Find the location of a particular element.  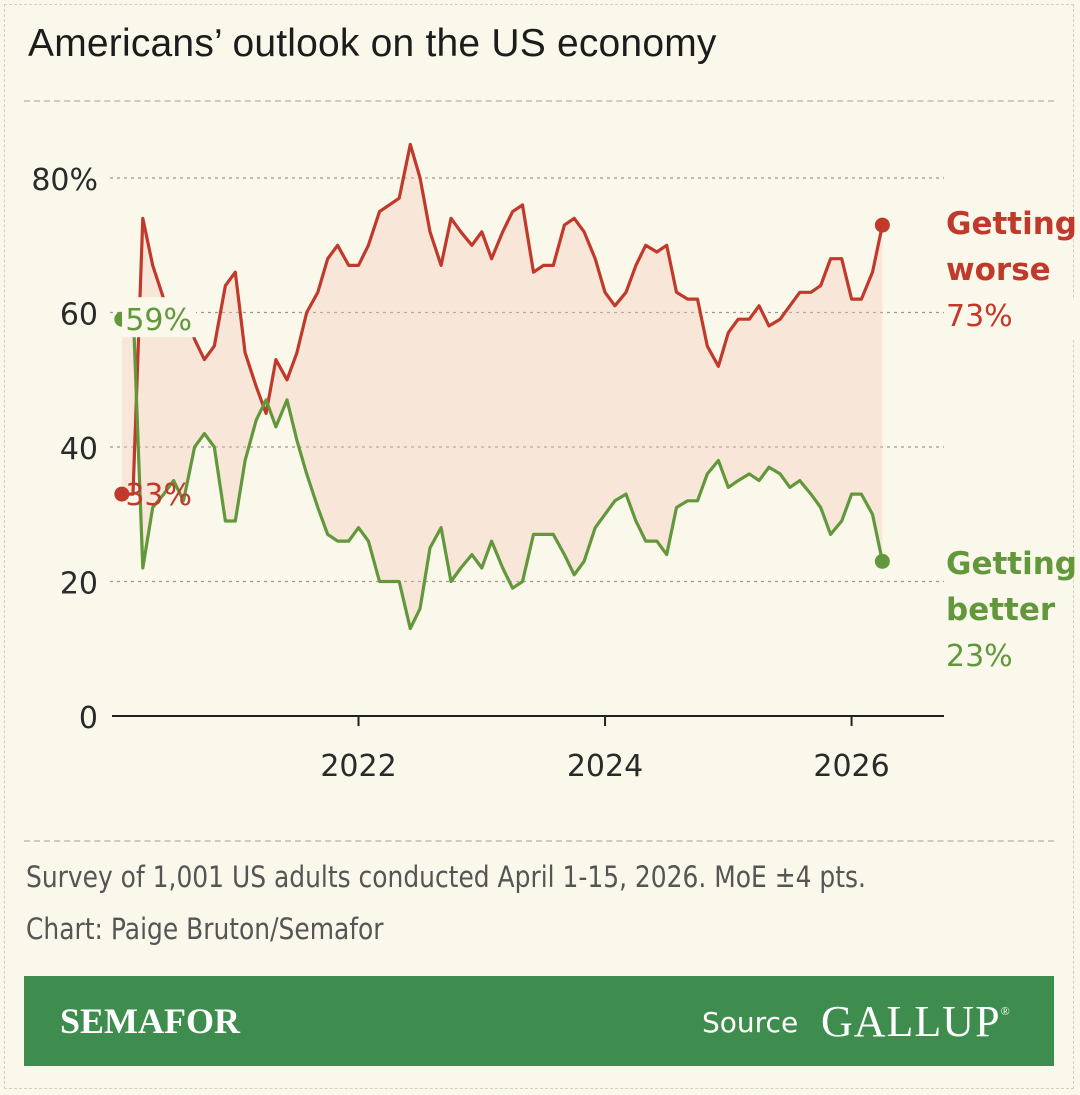

label-backdrop is located at coordinates (159, 317).